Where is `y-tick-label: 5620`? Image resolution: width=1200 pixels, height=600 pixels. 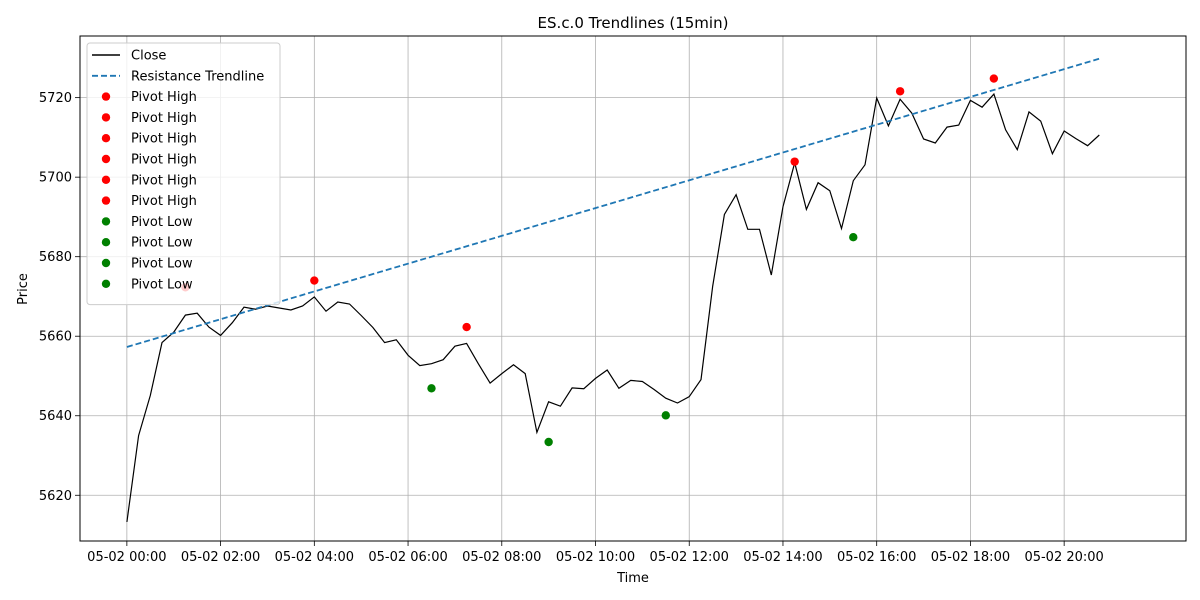
y-tick-label: 5620 is located at coordinates (55, 496).